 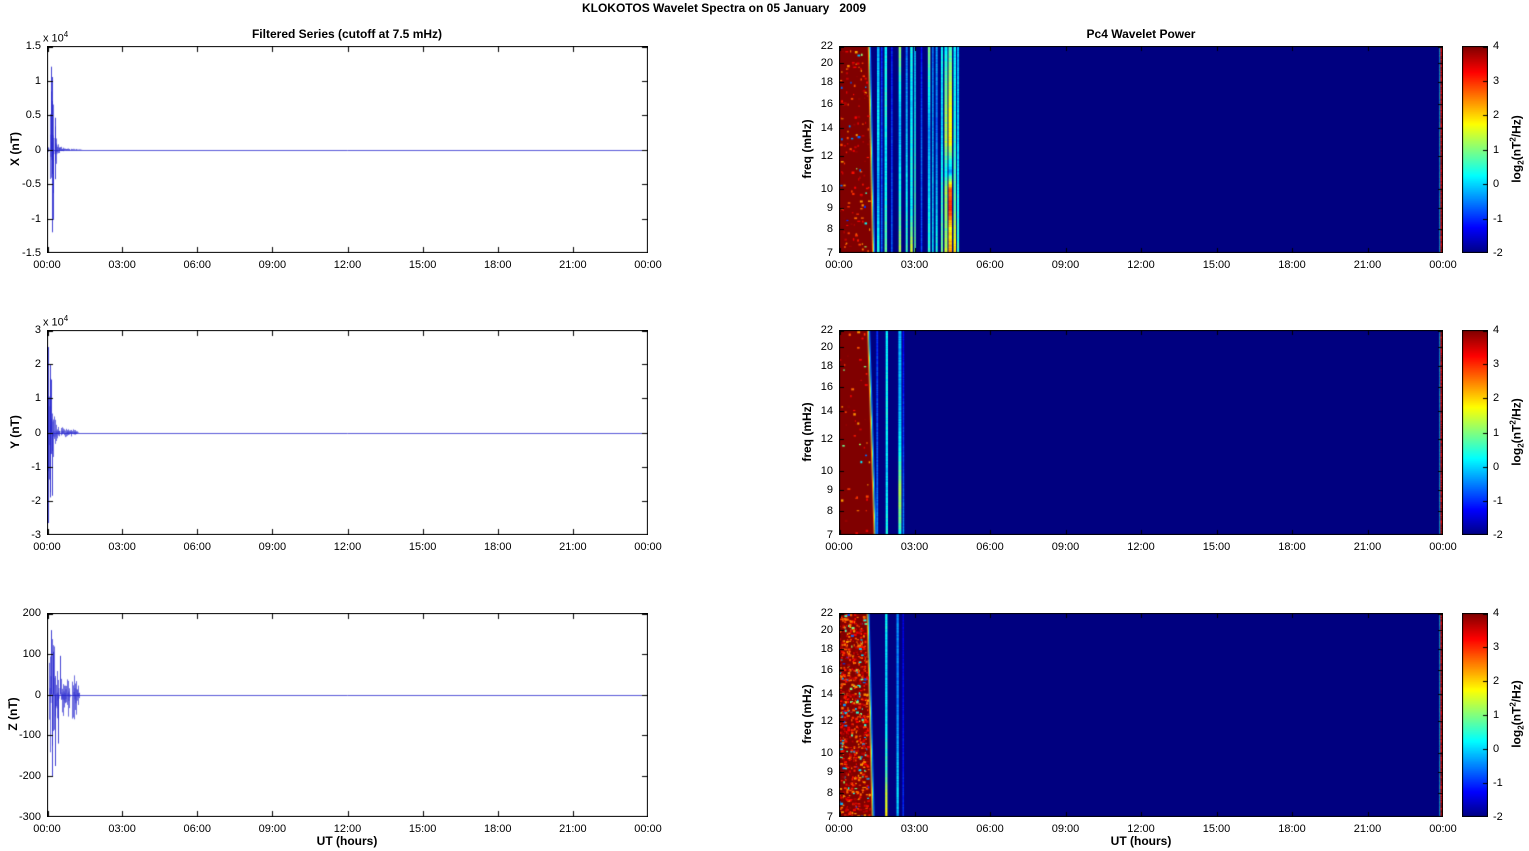 I want to click on amplitude-tick-label: 2, so click(x=37, y=364).